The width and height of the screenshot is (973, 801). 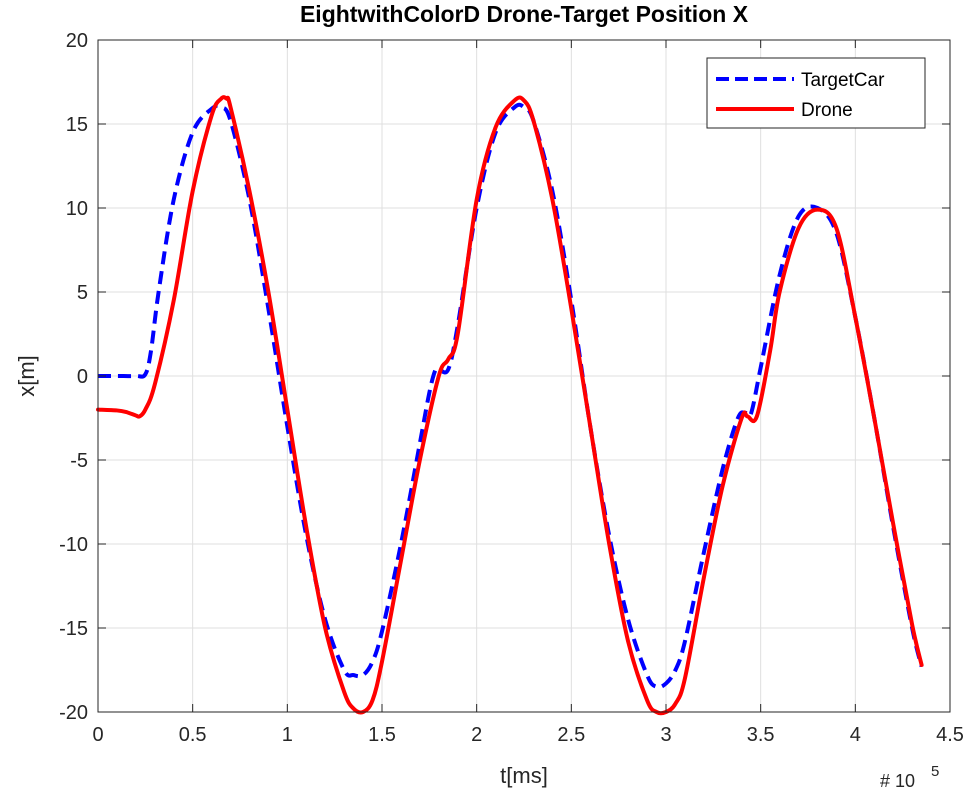 I want to click on x-tick-label: 0, so click(x=97, y=735).